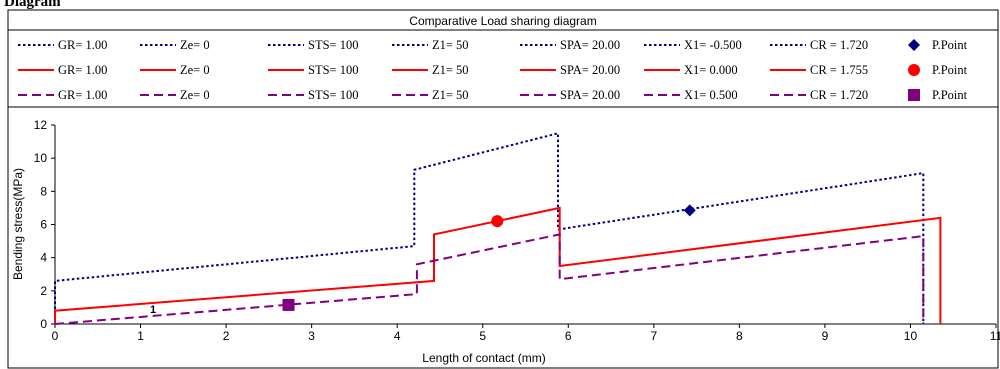  Describe the element at coordinates (43, 225) in the screenshot. I see `y-tick-label: 6` at that location.